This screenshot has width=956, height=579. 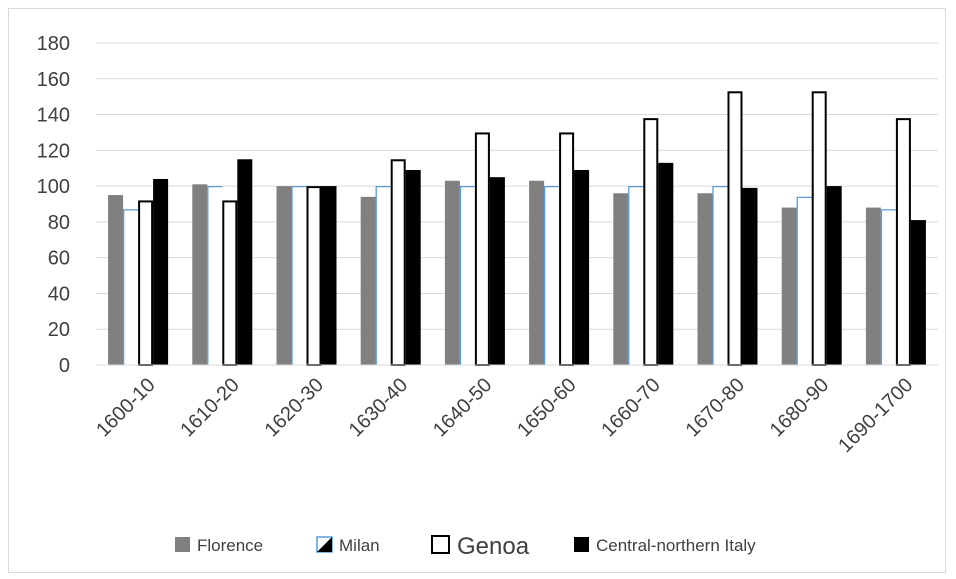 I want to click on y-tick-label: 60, so click(x=59, y=259).